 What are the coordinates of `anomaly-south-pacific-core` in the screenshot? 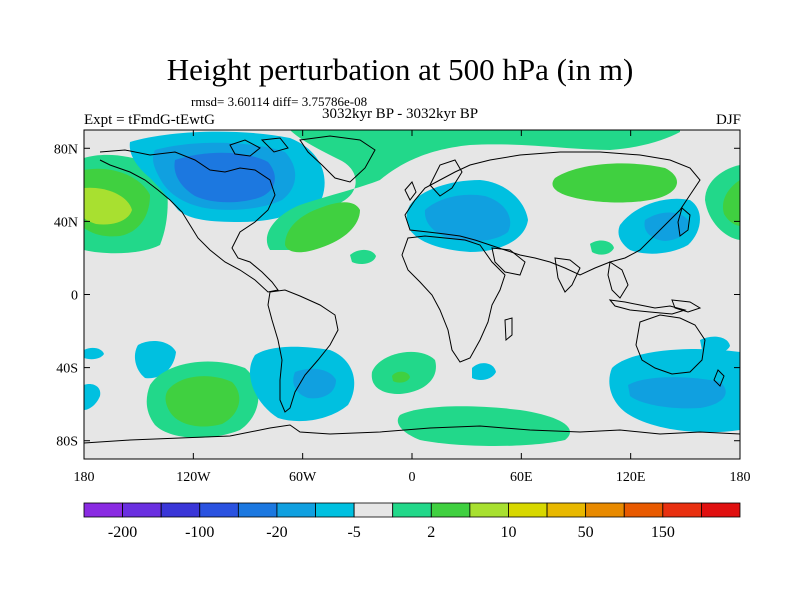 It's located at (202, 401).